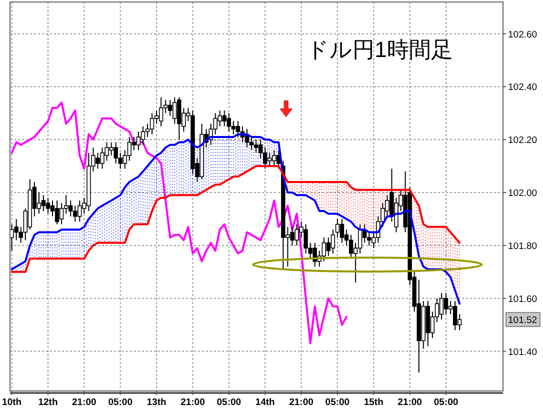 Image resolution: width=543 pixels, height=410 pixels. What do you see at coordinates (12, 402) in the screenshot?
I see `x-tick-label: 10th` at bounding box center [12, 402].